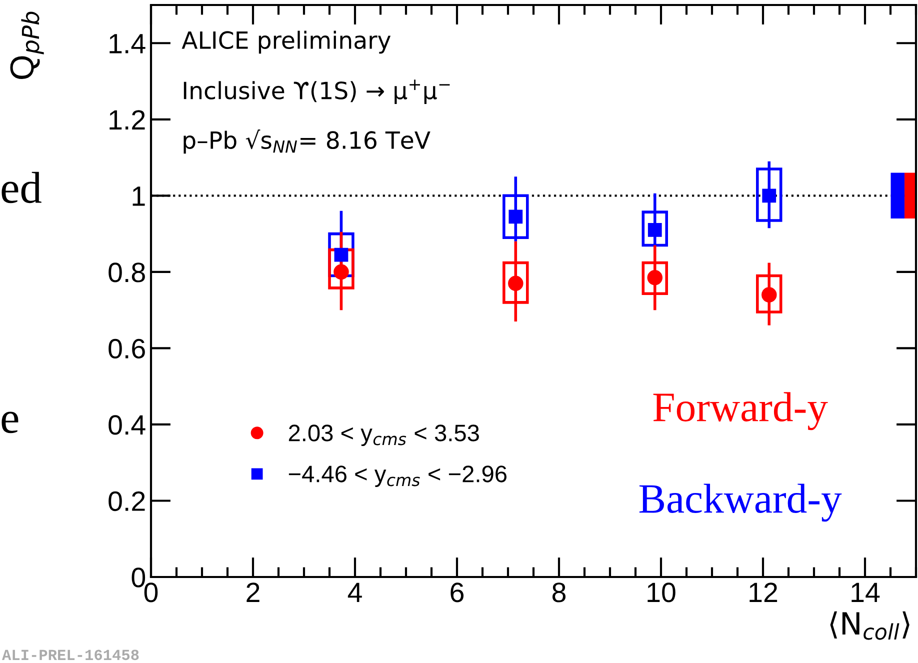 The height and width of the screenshot is (663, 918). I want to click on y-axis-title: Q$_{pPb}$, so click(27, 45).